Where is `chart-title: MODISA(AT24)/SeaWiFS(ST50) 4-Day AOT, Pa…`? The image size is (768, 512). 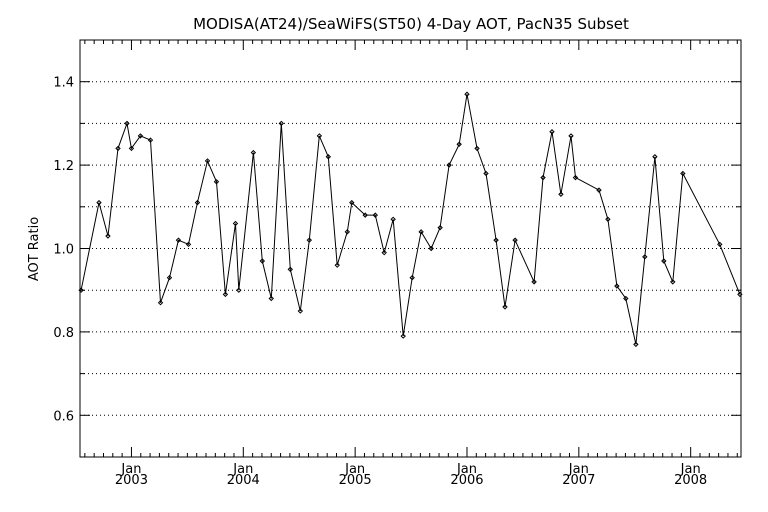 chart-title: MODISA(AT24)/SeaWiFS(ST50) 4-Day AOT, Pa… is located at coordinates (411, 24).